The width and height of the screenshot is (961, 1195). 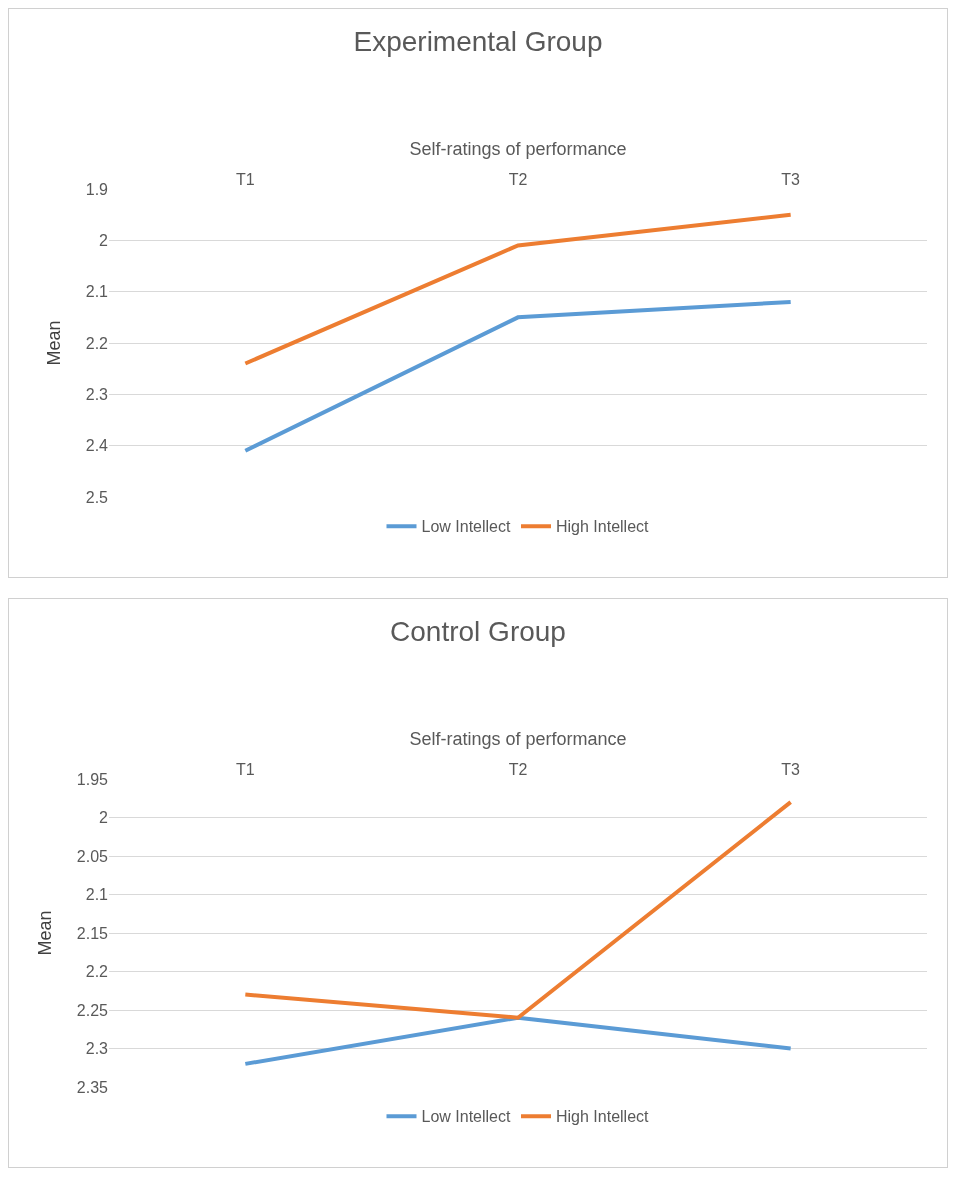 What do you see at coordinates (92, 933) in the screenshot?
I see `y-tick-label: 2.15` at bounding box center [92, 933].